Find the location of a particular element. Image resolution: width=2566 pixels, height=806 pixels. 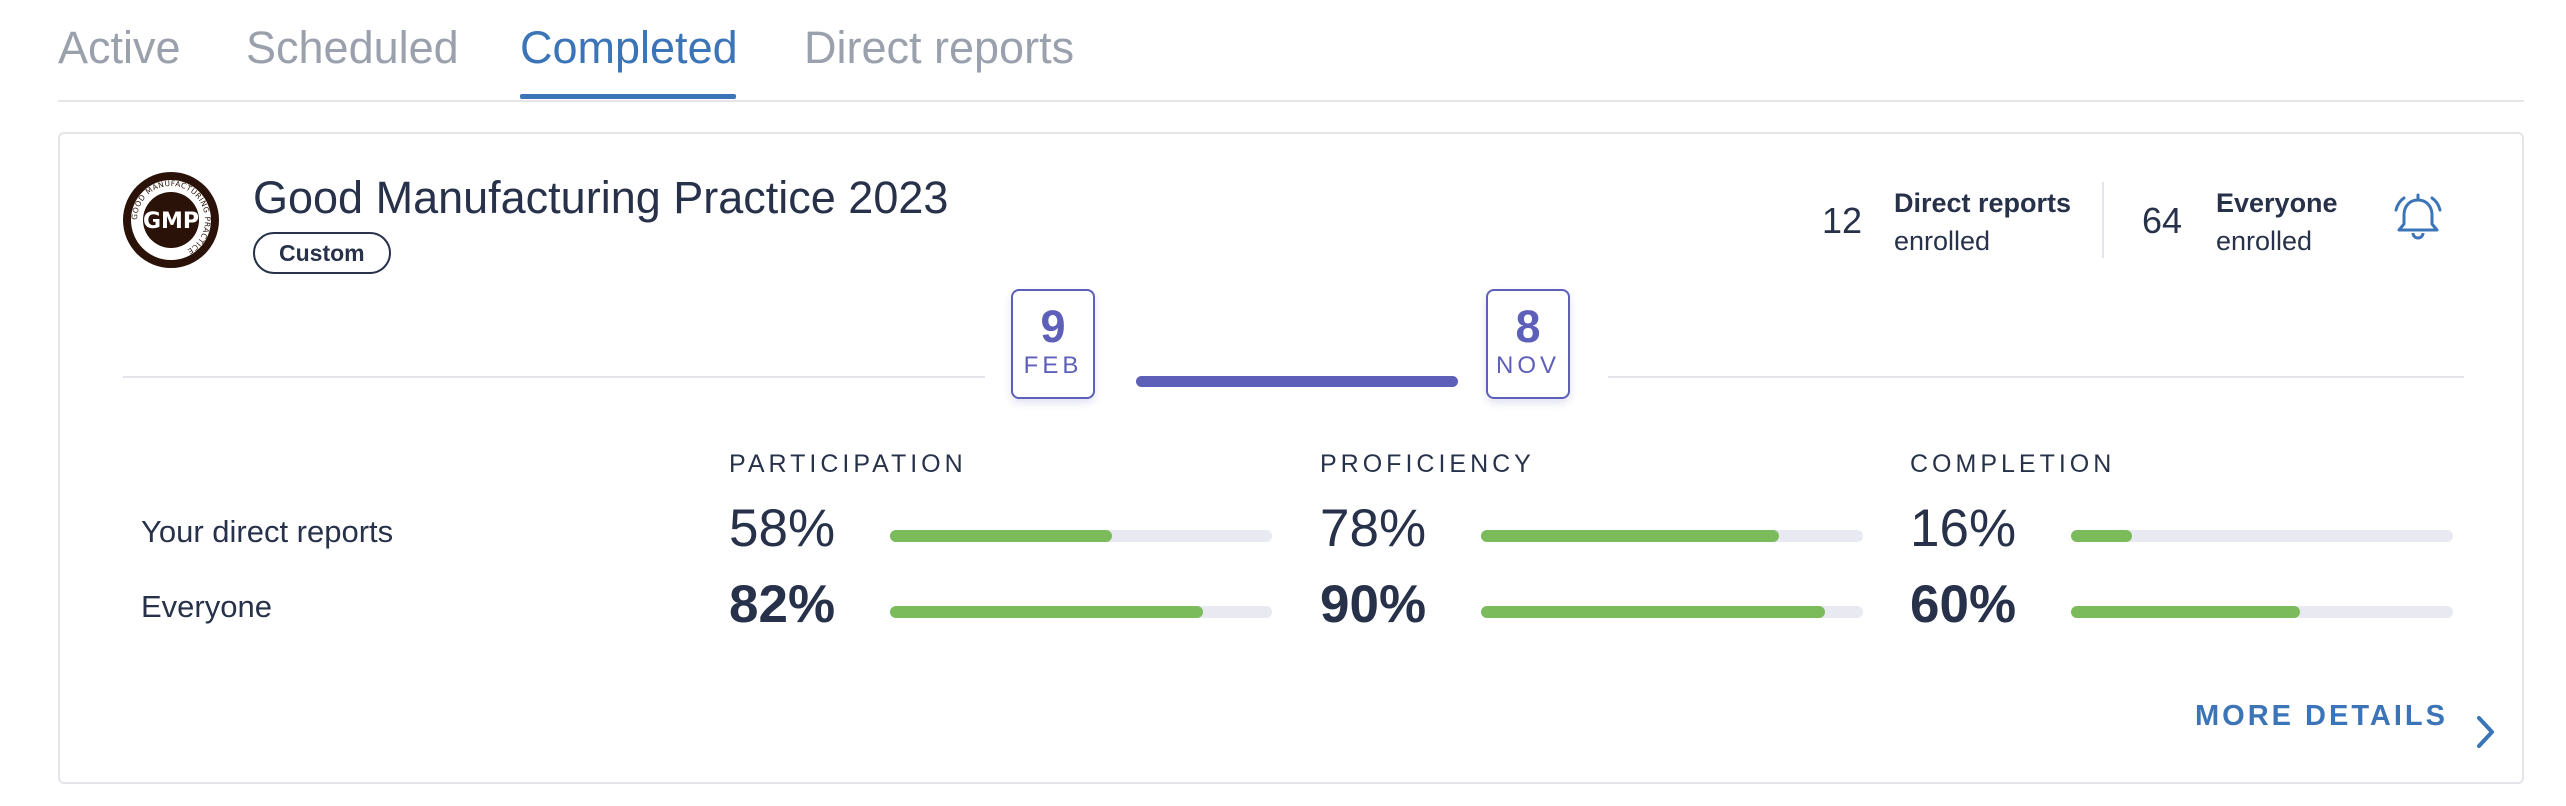

everyone-participation-value: 82% is located at coordinates (782, 604).